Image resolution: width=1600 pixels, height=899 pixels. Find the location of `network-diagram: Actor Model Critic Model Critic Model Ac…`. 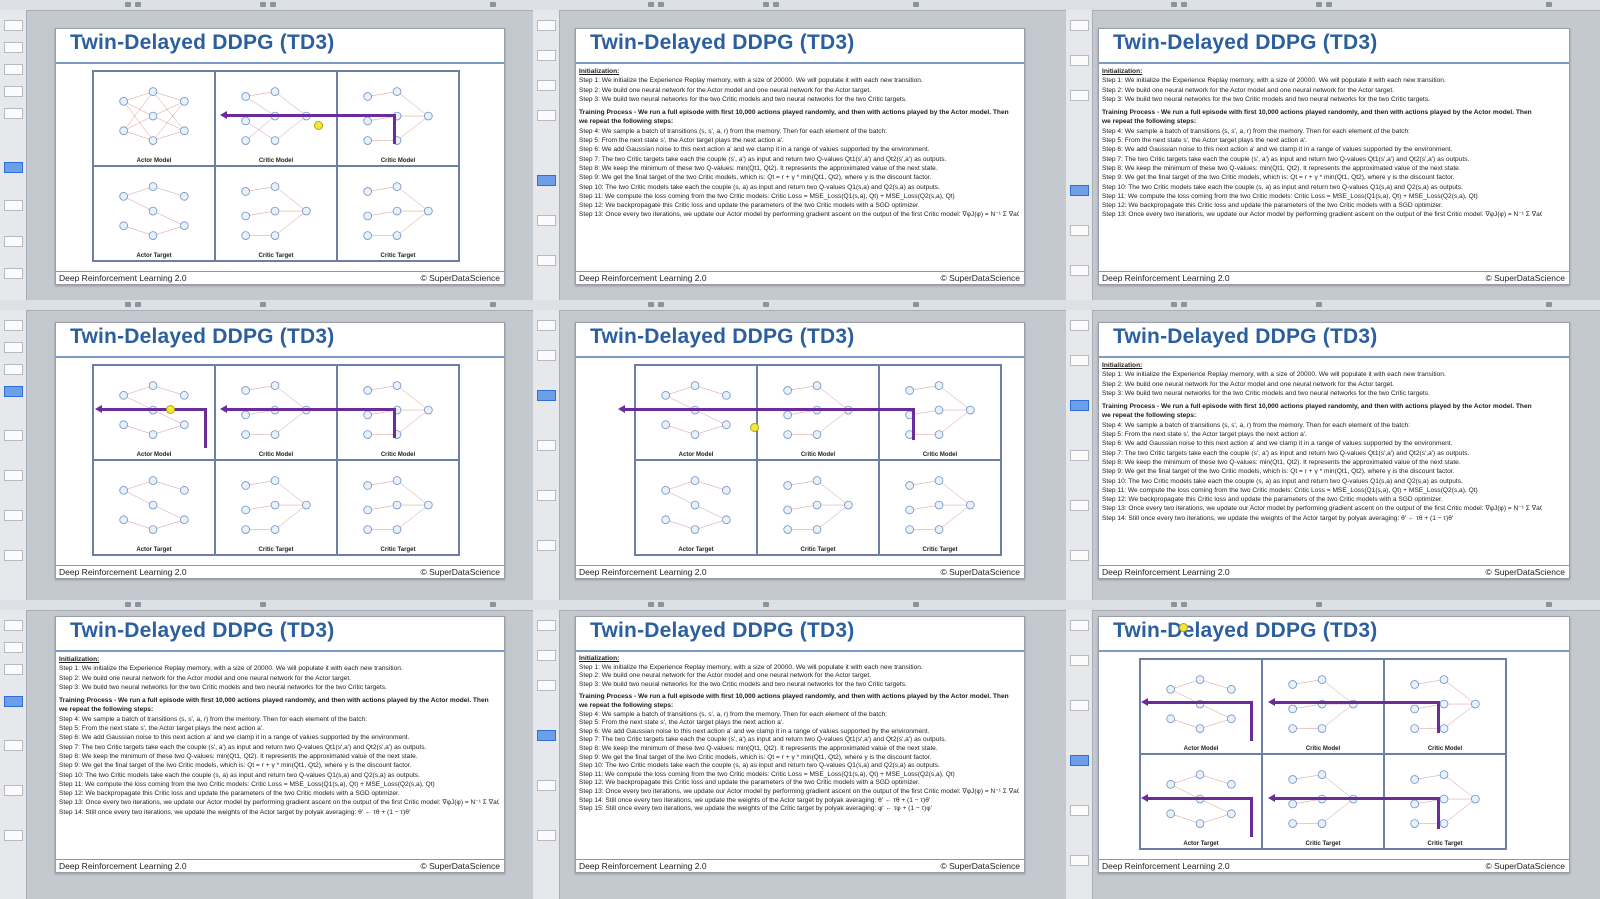

network-diagram: Actor Model Critic Model Critic Model Ac… is located at coordinates (276, 166).